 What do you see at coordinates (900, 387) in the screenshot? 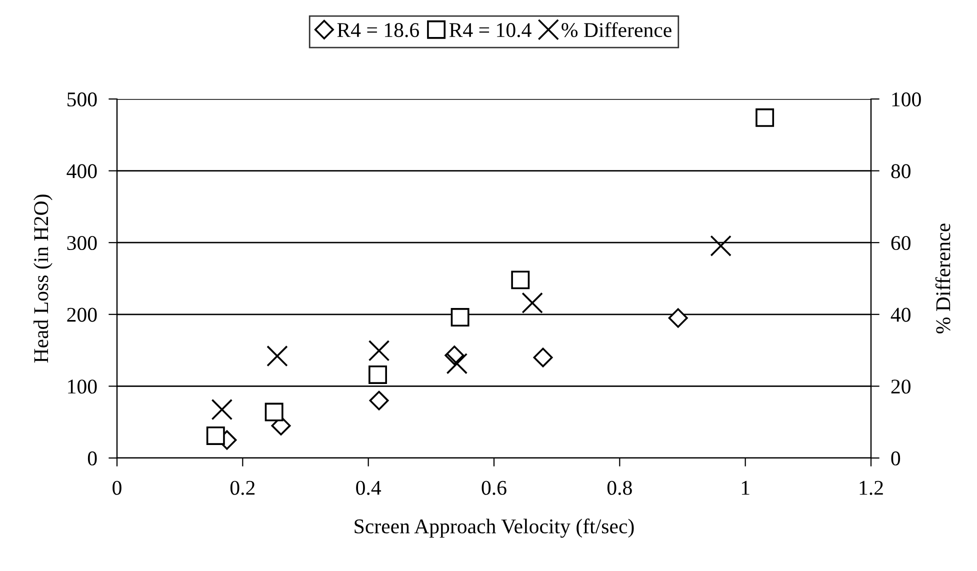
I see `y2-tick-label: 20` at bounding box center [900, 387].